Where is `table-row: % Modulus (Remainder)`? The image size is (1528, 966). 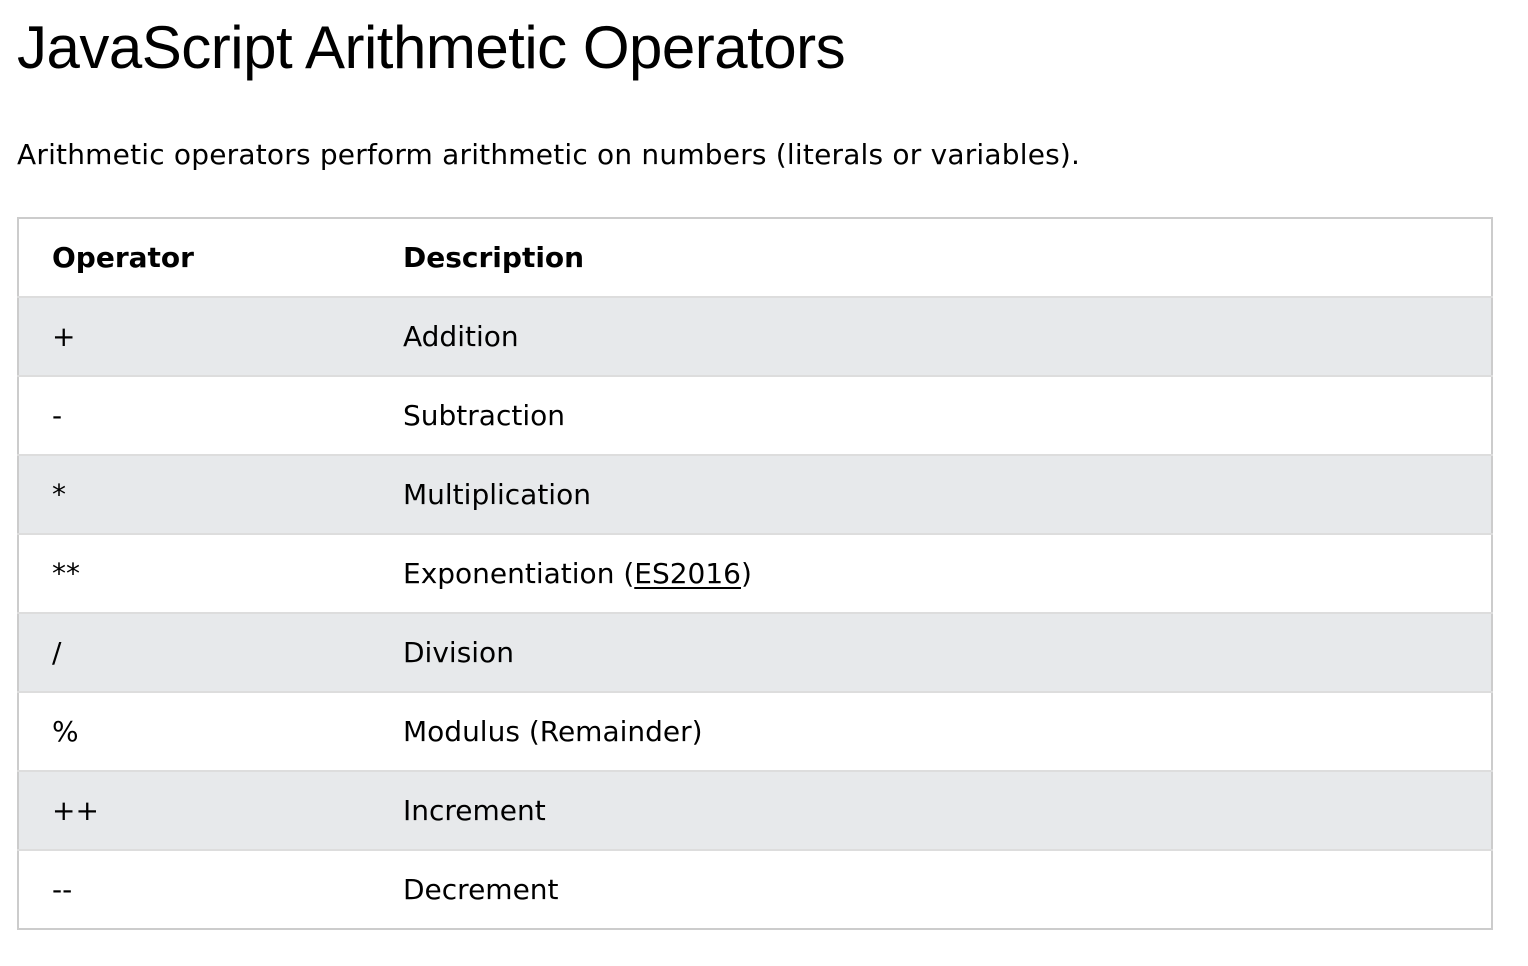 table-row: % Modulus (Remainder) is located at coordinates (755, 732).